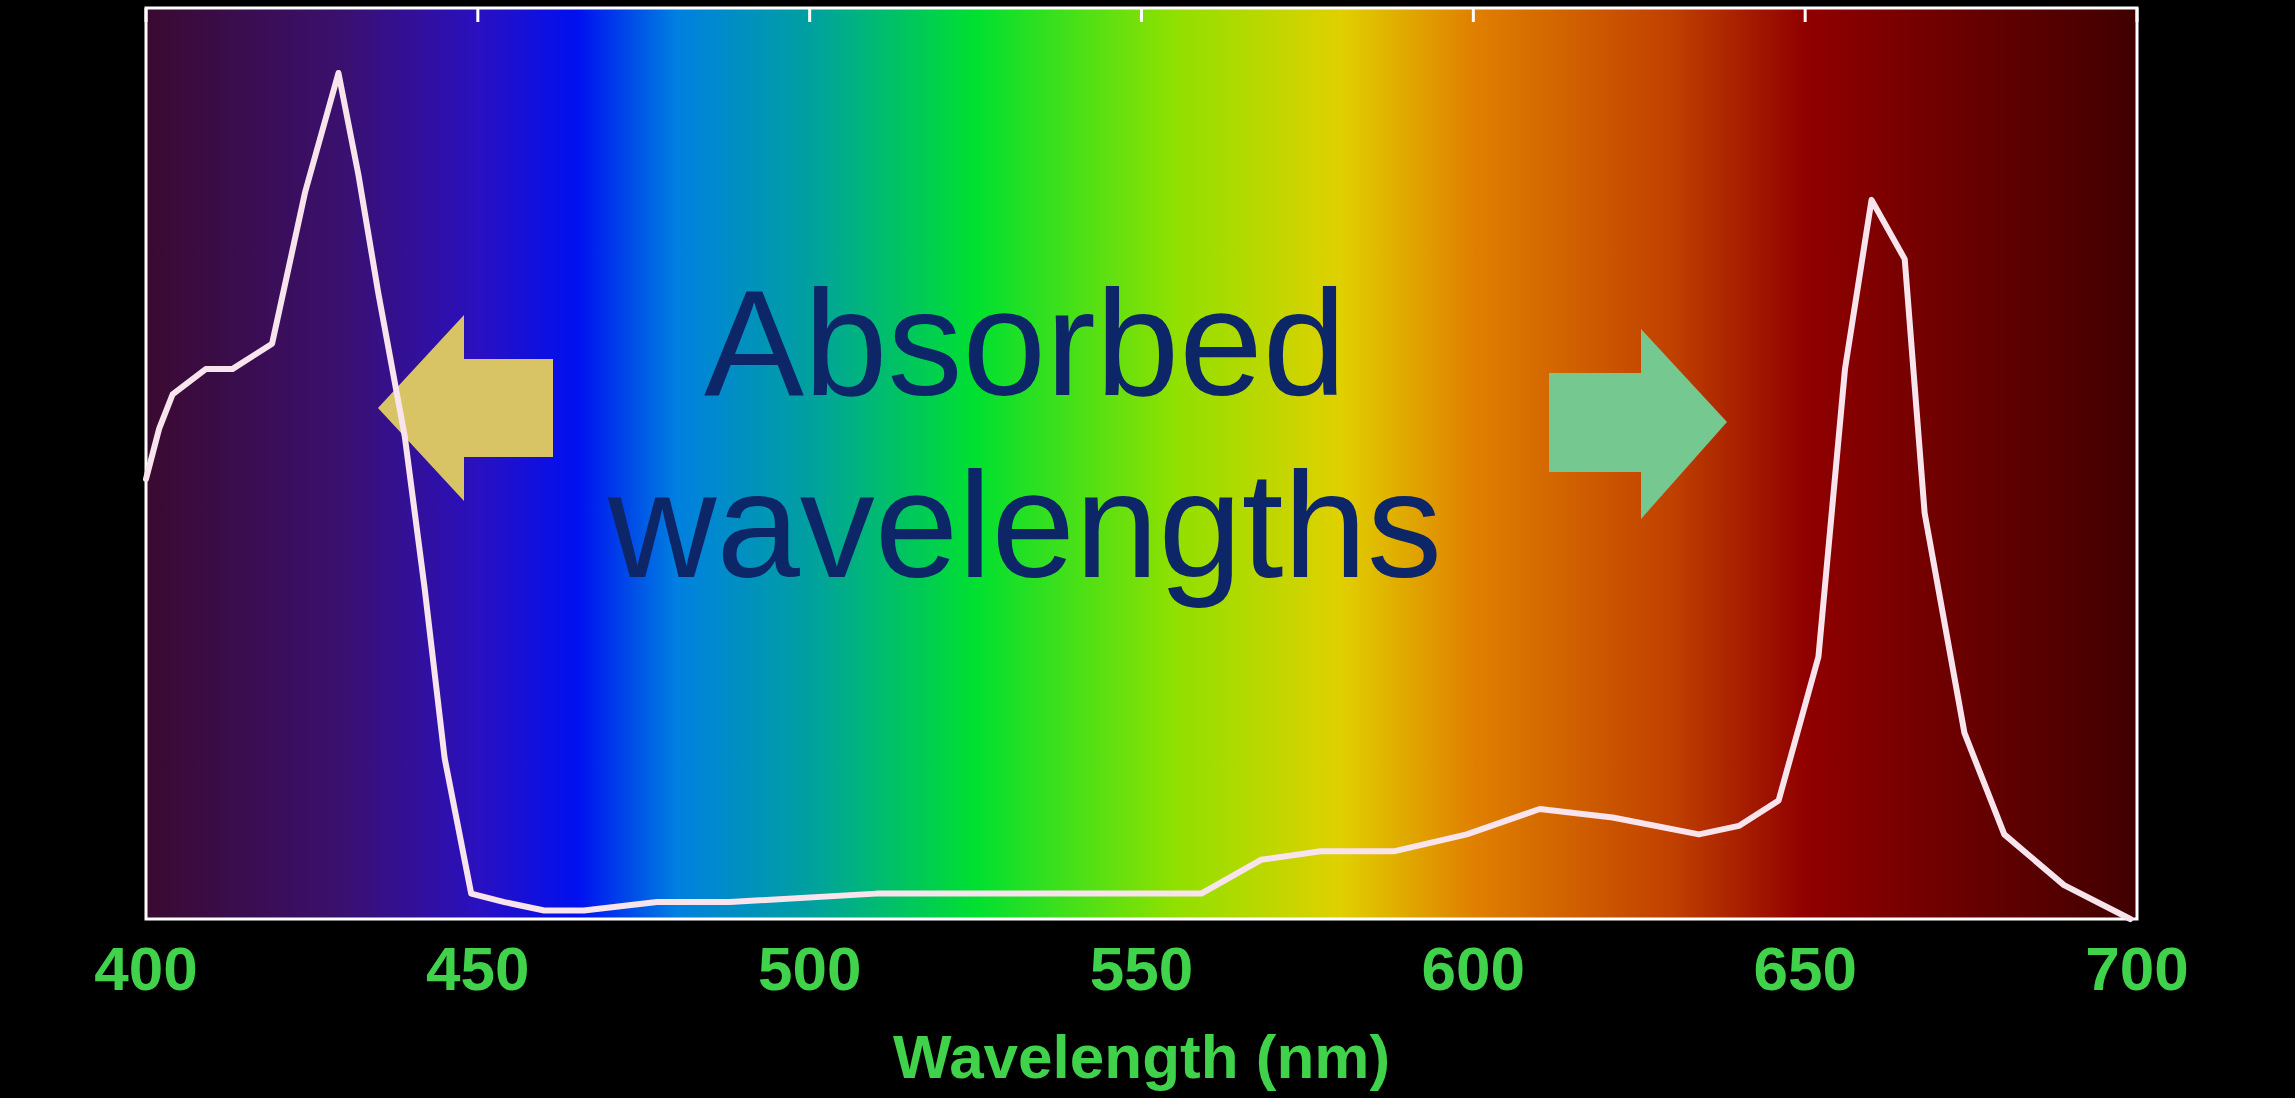 Image resolution: width=2295 pixels, height=1098 pixels. I want to click on x-tick-label: 650, so click(1805, 968).